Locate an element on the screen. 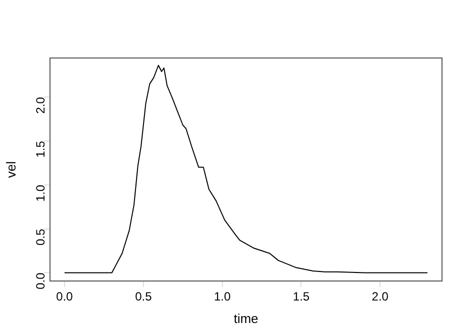  y-axis-title: vel is located at coordinates (10, 169).